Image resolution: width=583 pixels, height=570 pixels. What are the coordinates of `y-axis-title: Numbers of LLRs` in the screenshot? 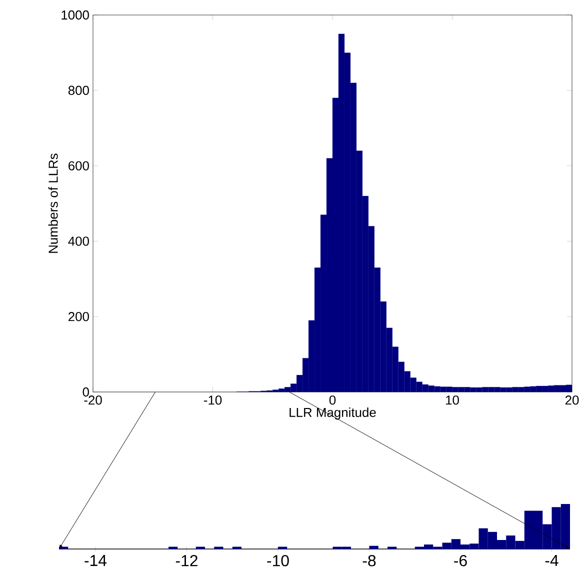 It's located at (53, 204).